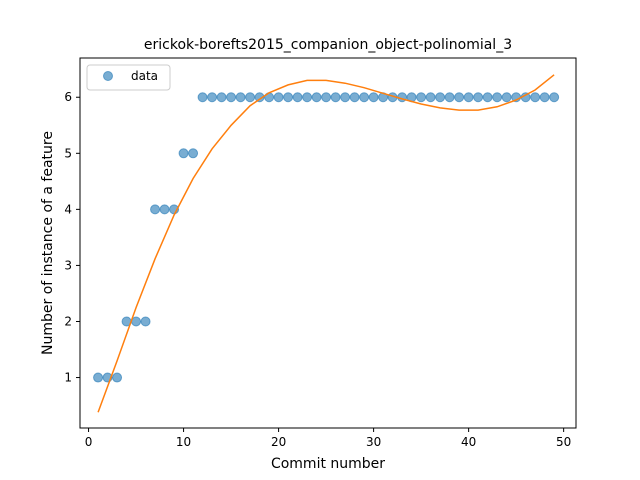  What do you see at coordinates (68, 265) in the screenshot?
I see `y-tick-label: 3` at bounding box center [68, 265].